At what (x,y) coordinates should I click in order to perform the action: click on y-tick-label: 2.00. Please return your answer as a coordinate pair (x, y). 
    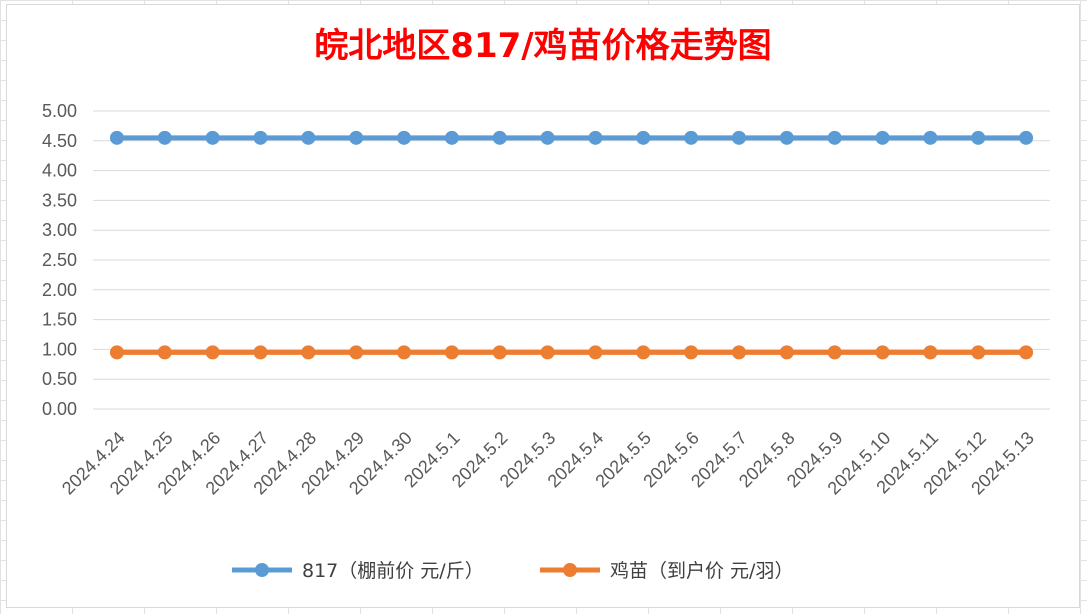
    Looking at the image, I should click on (59, 290).